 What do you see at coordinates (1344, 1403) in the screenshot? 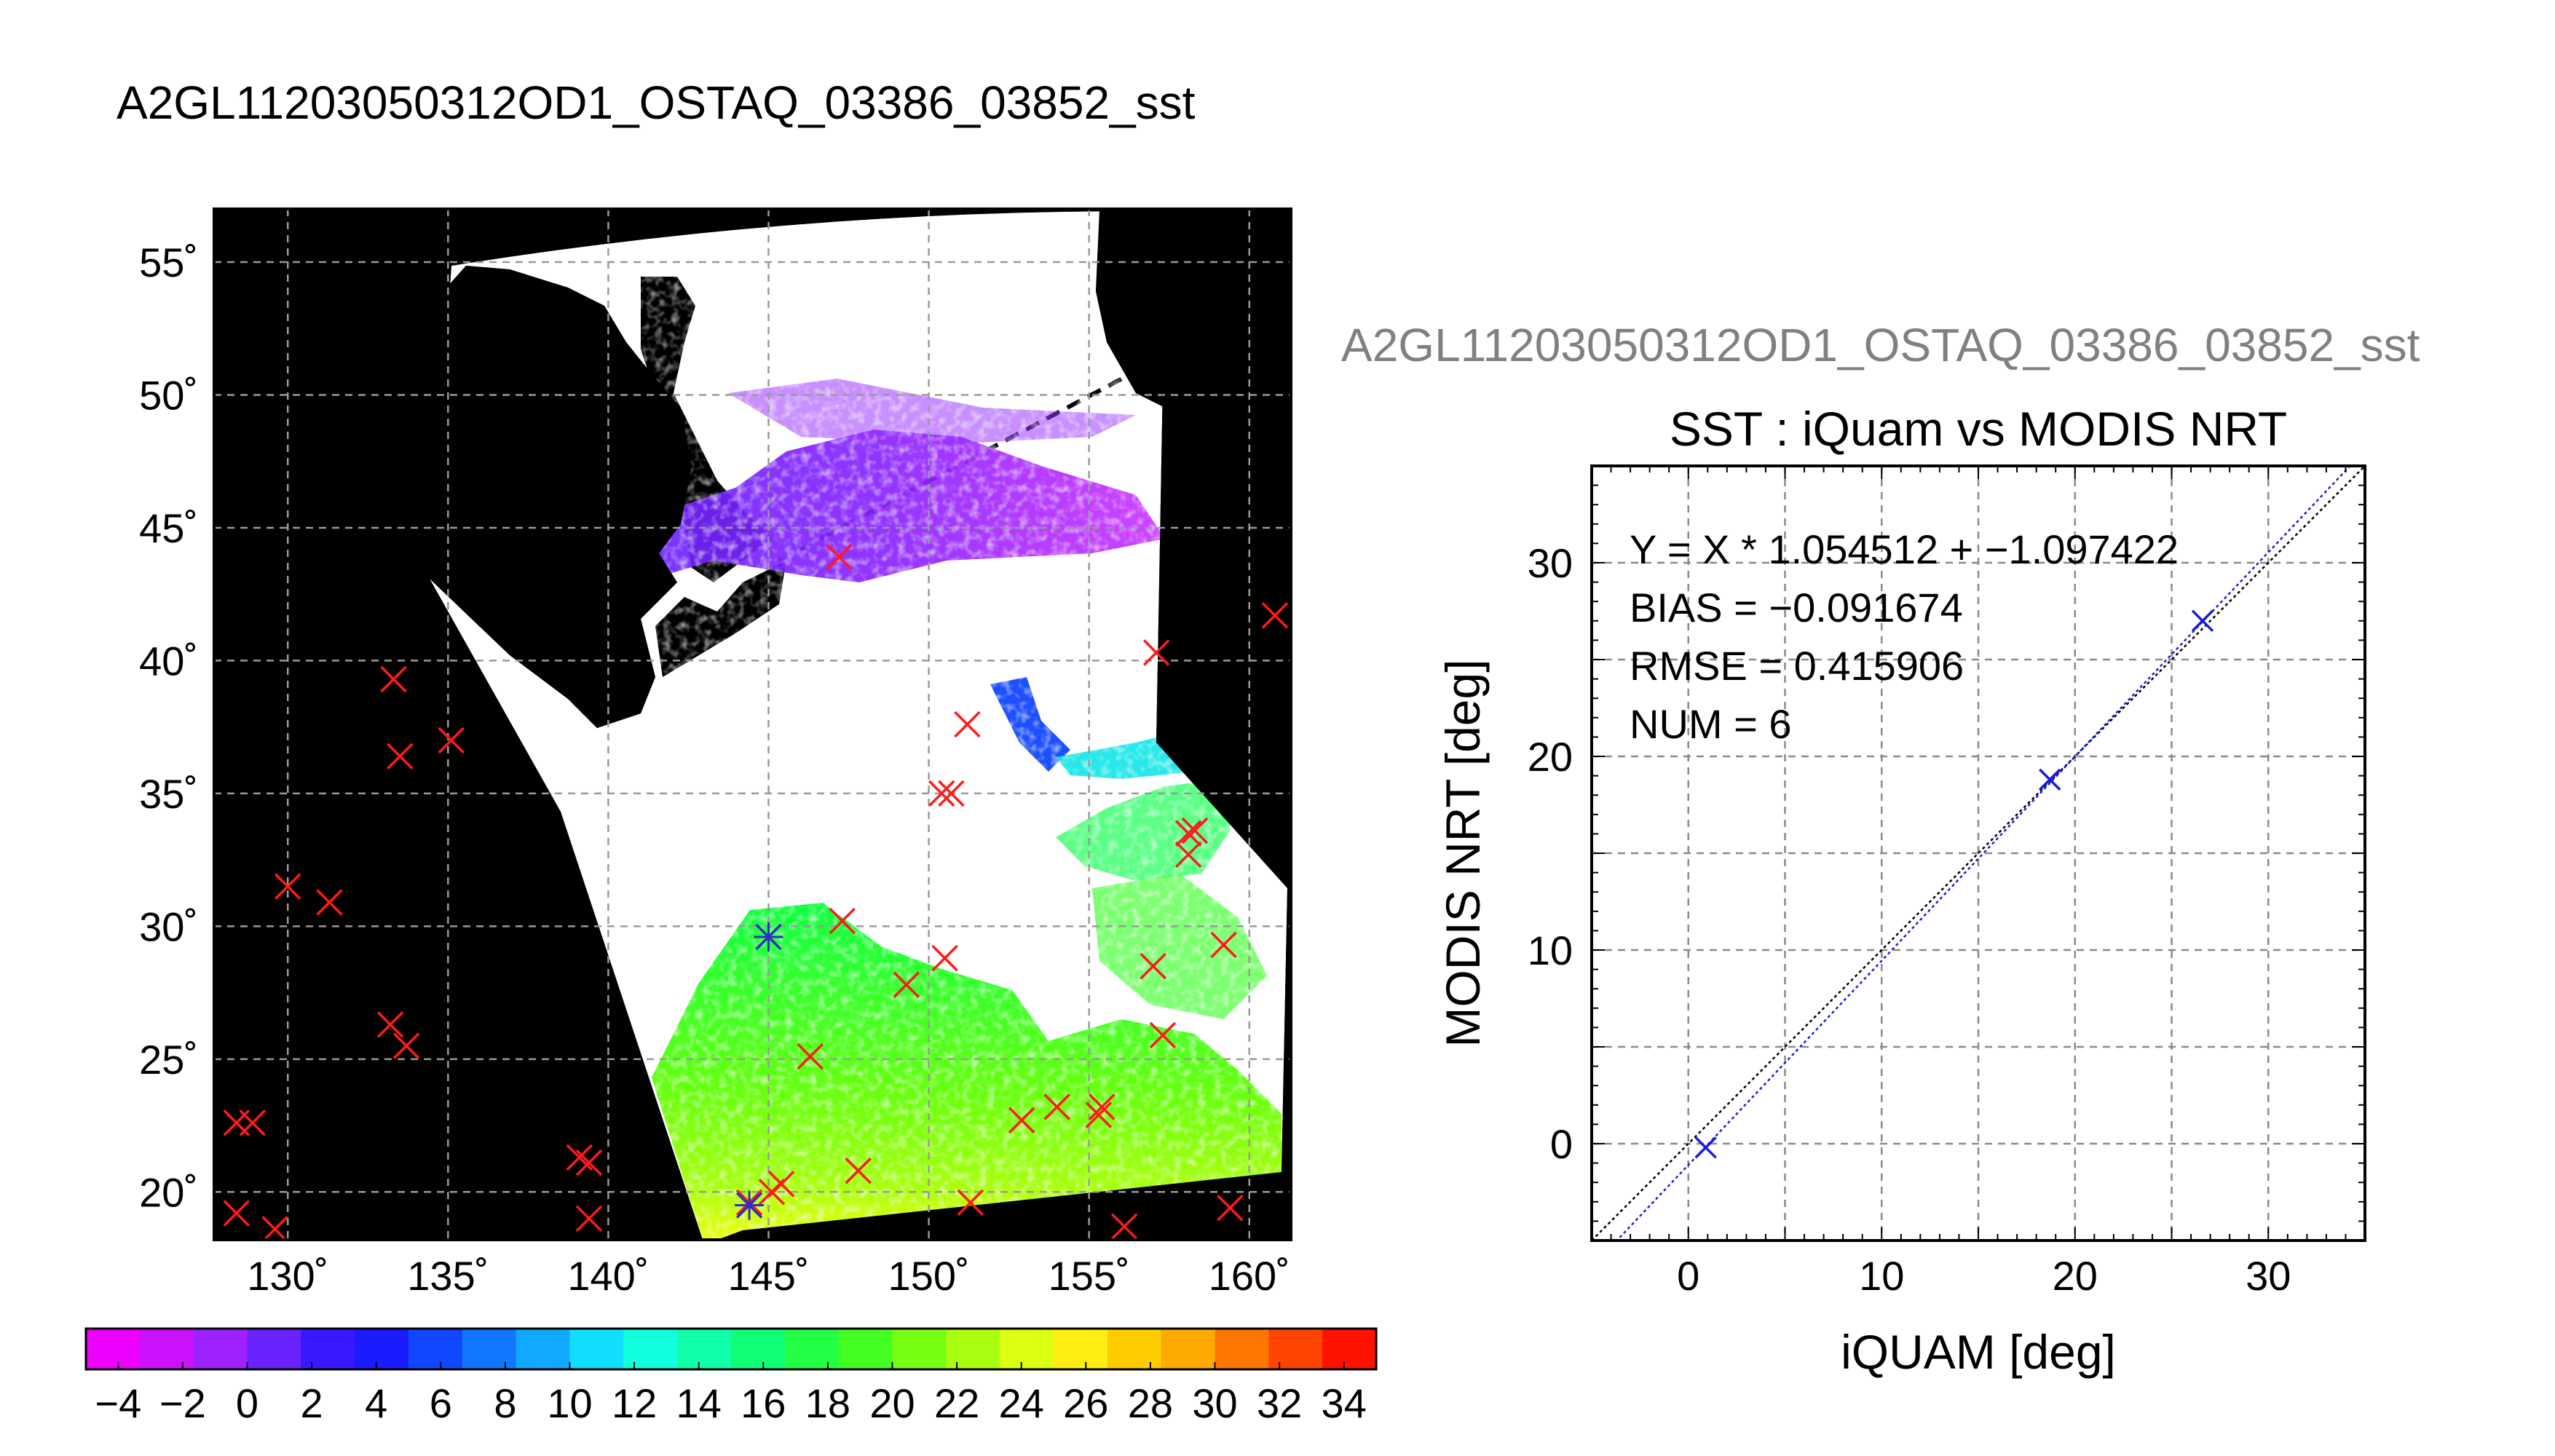
I see `colorbar-tick-label: 34` at bounding box center [1344, 1403].